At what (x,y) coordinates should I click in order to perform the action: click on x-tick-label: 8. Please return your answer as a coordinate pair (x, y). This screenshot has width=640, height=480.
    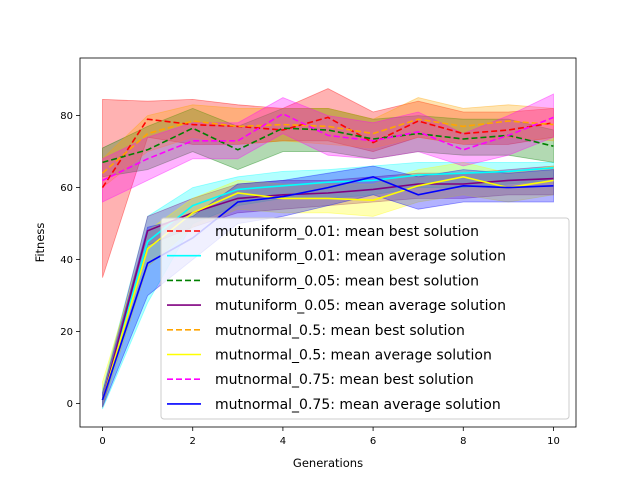
    Looking at the image, I should click on (463, 441).